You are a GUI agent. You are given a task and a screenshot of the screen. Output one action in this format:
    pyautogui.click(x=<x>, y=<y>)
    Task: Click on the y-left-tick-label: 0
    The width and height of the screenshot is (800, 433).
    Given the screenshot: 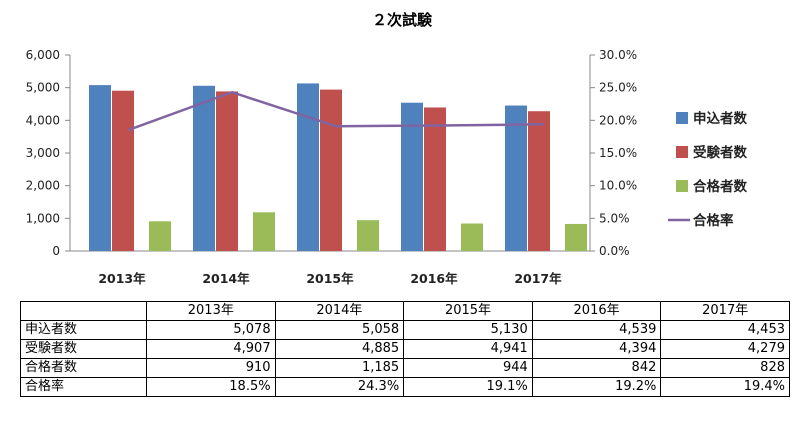 What is the action you would take?
    pyautogui.click(x=56, y=251)
    